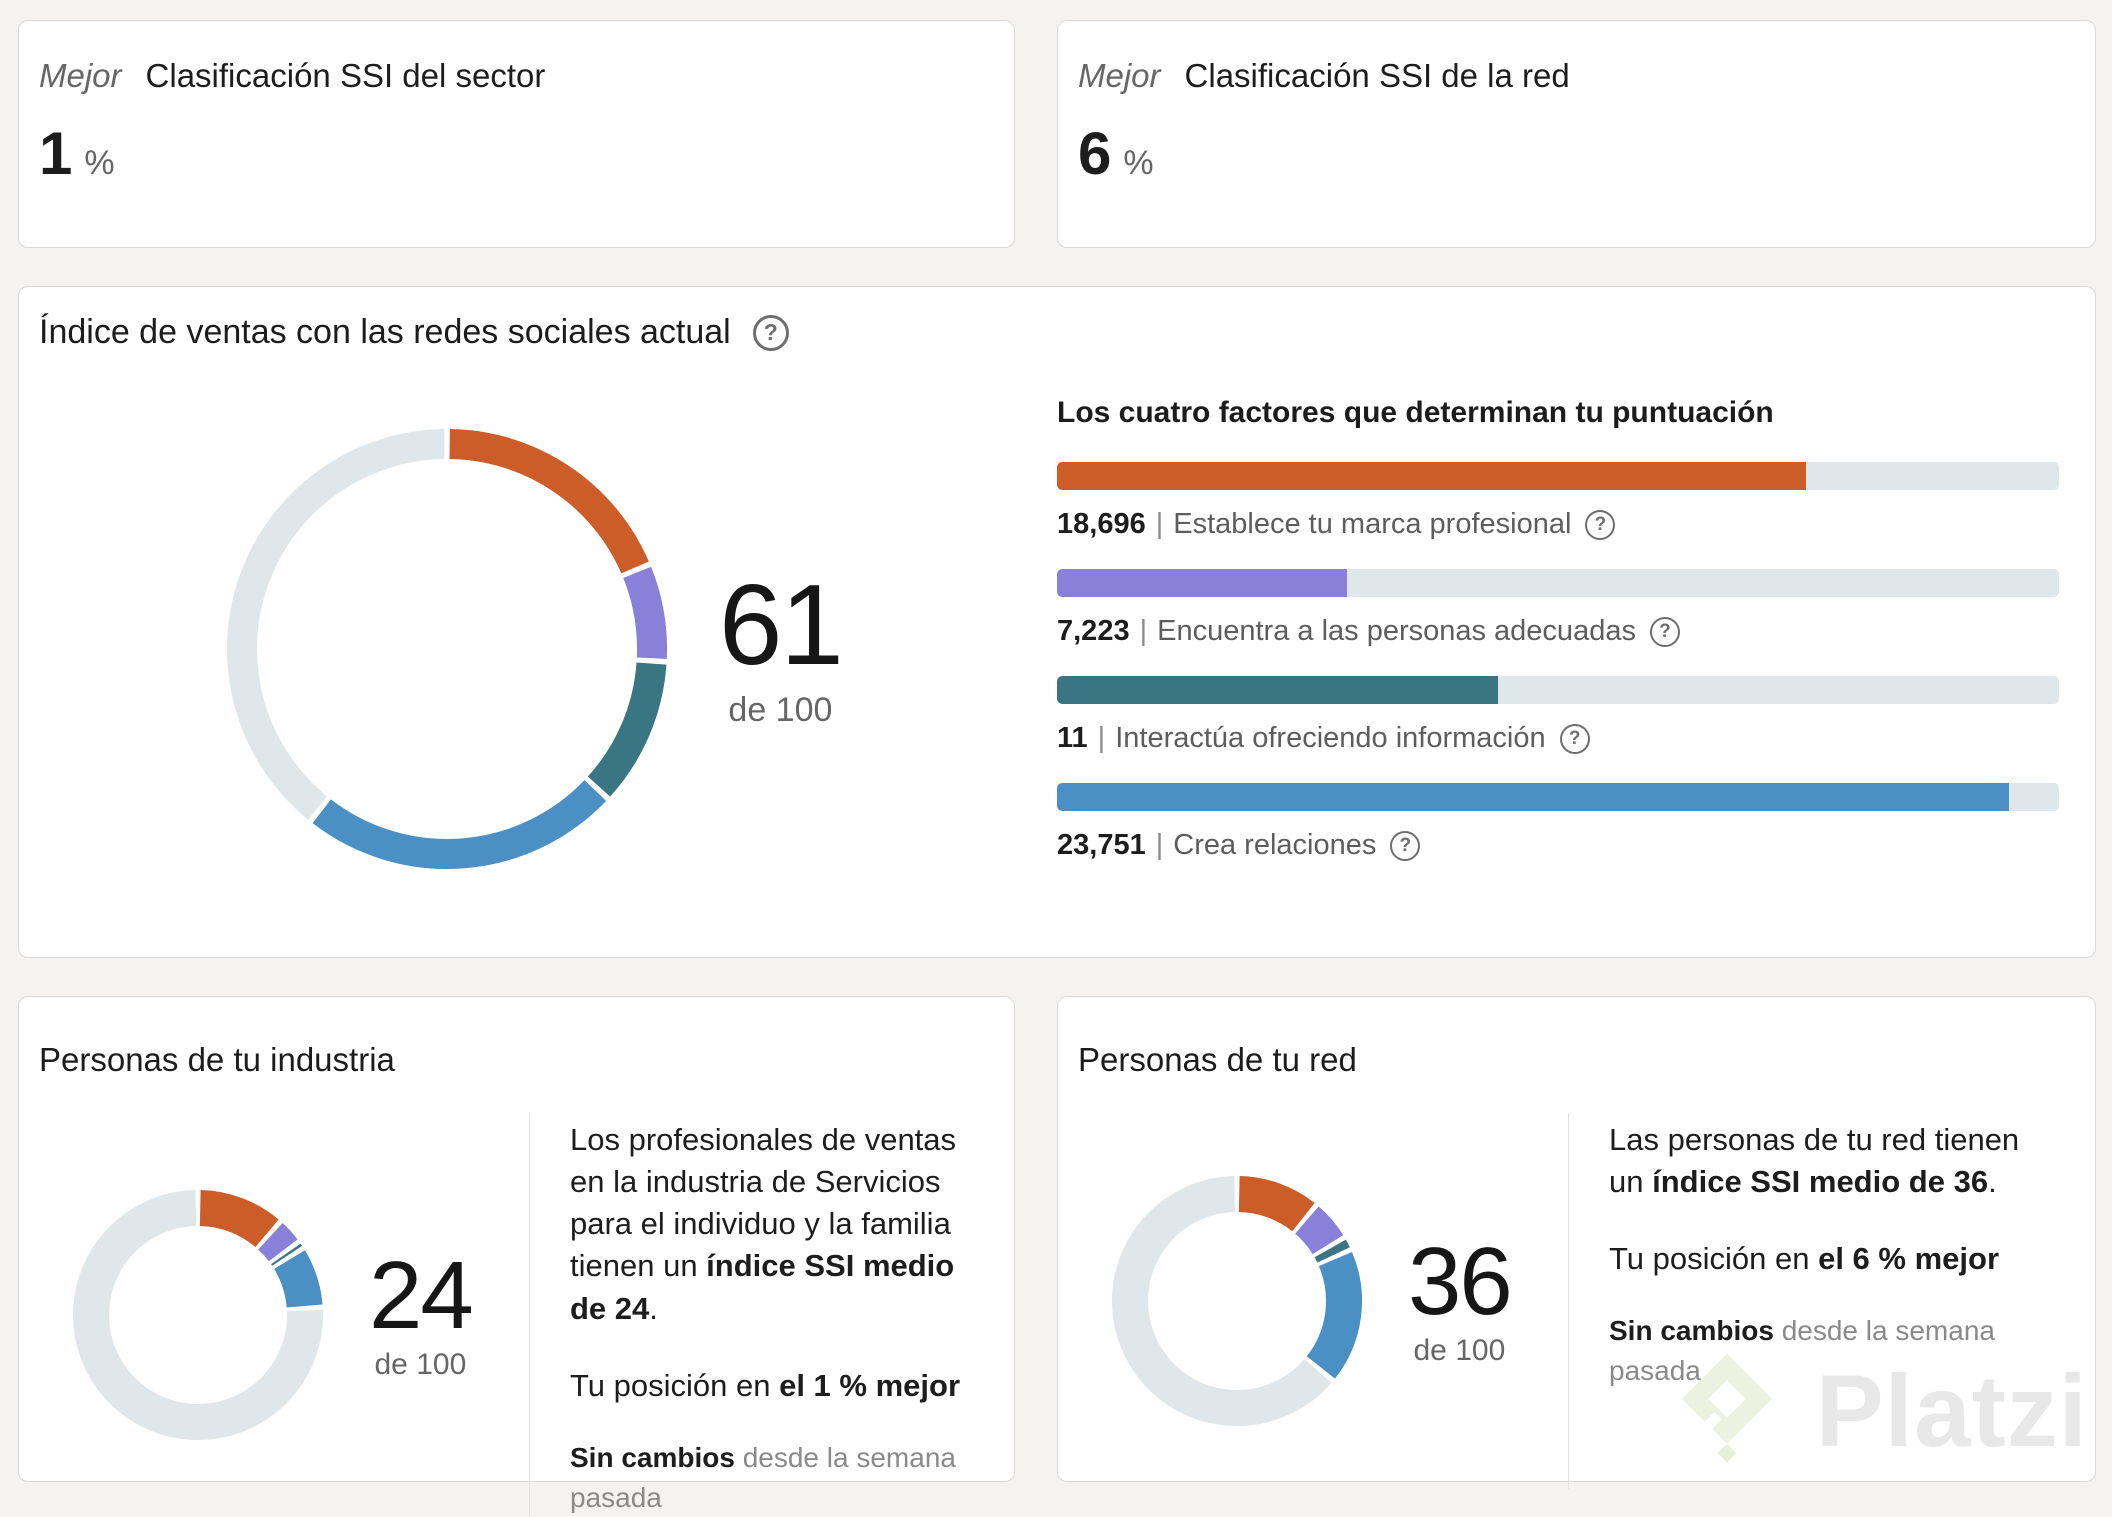 This screenshot has width=2112, height=1517. What do you see at coordinates (1275, 845) in the screenshot?
I see `factor-name: Crea relaciones` at bounding box center [1275, 845].